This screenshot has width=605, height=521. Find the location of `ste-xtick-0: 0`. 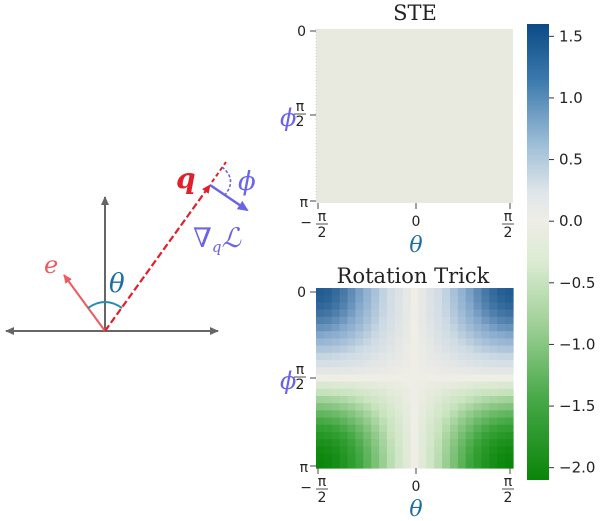

ste-xtick-0: 0 is located at coordinates (416, 222).